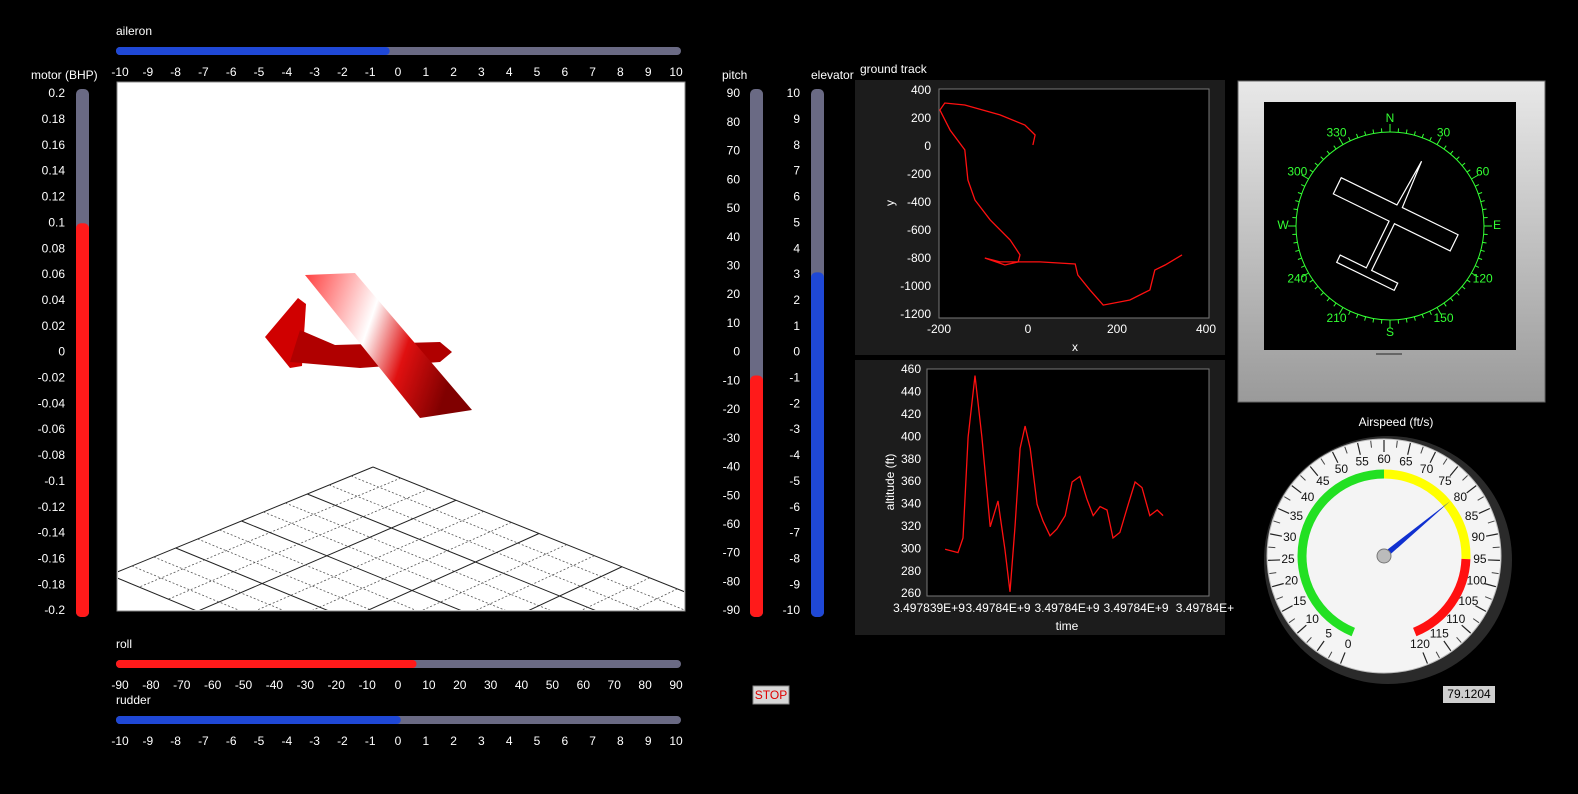  I want to click on stop-button-label: STOP, so click(771, 695).